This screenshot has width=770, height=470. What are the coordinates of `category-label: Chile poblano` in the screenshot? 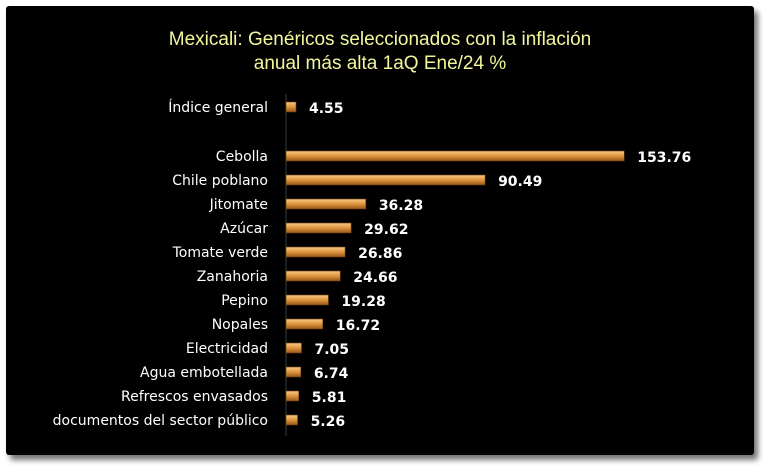 It's located at (220, 181).